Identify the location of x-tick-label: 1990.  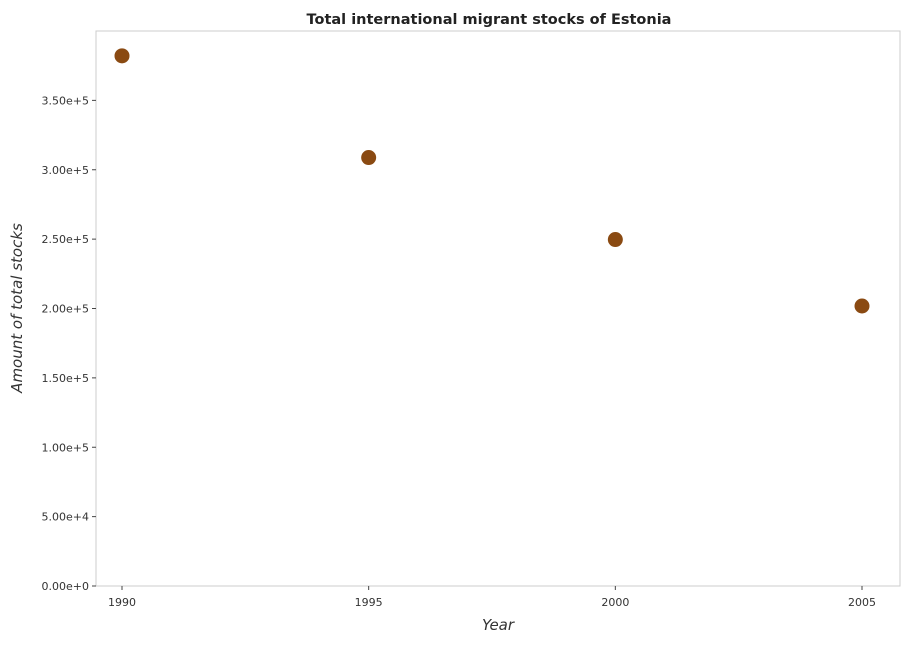
(122, 602).